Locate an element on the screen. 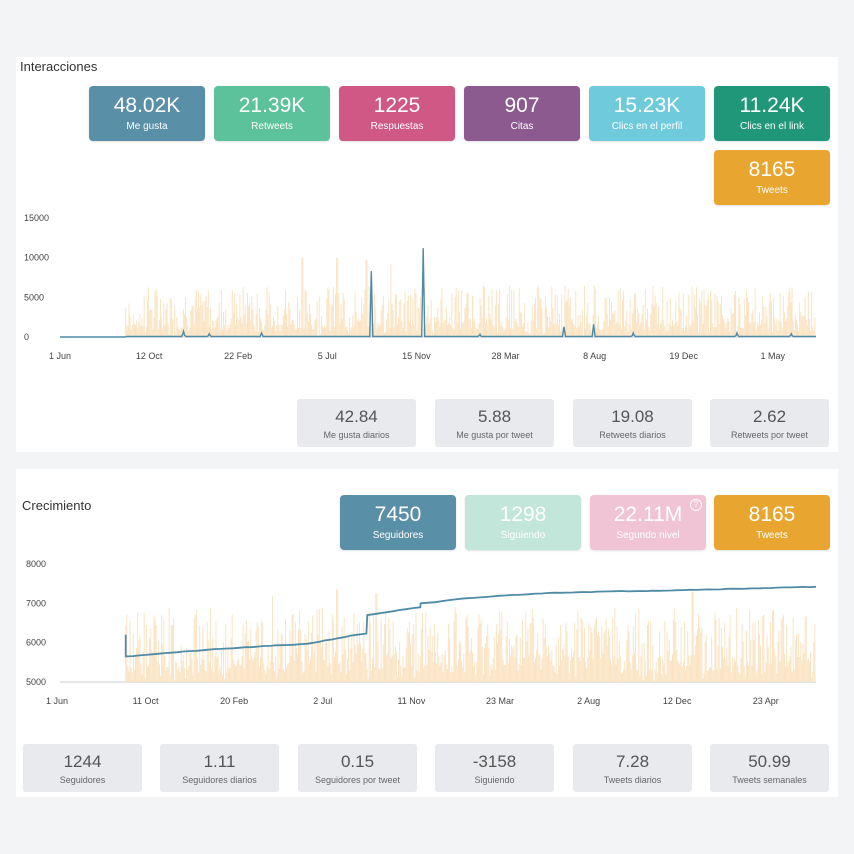 The height and width of the screenshot is (854, 854). card-clics-perfil: 15.23K Clics en el perfil is located at coordinates (647, 113).